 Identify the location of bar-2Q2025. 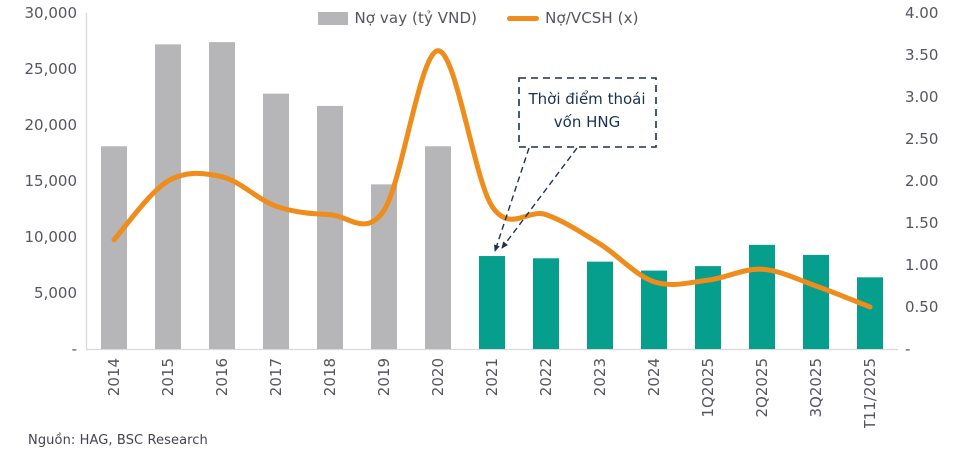
(762, 296).